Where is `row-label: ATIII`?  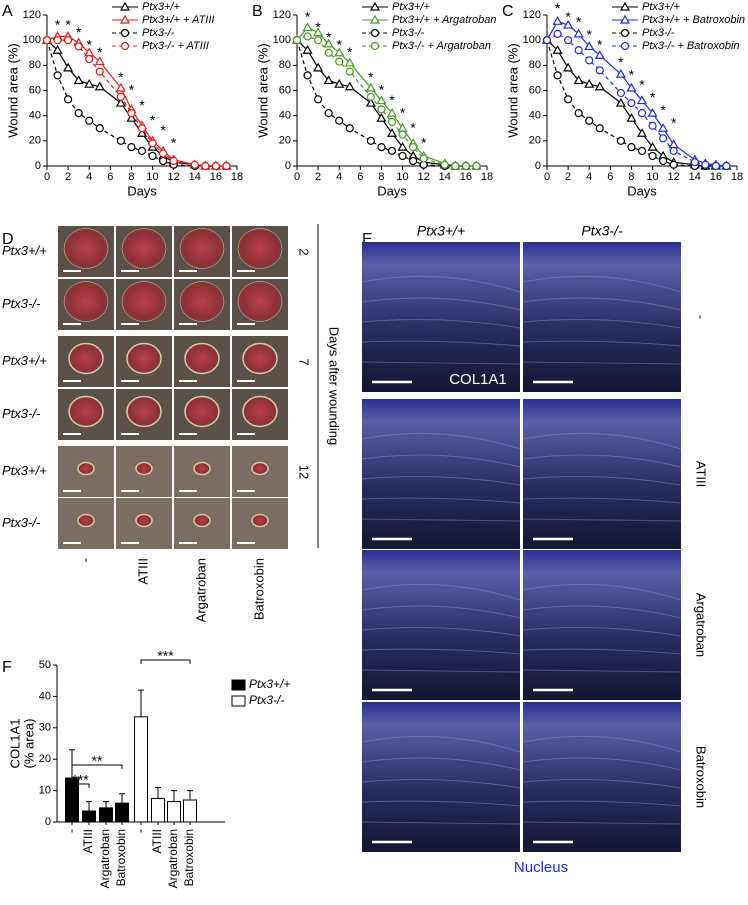 row-label: ATIII is located at coordinates (701, 474).